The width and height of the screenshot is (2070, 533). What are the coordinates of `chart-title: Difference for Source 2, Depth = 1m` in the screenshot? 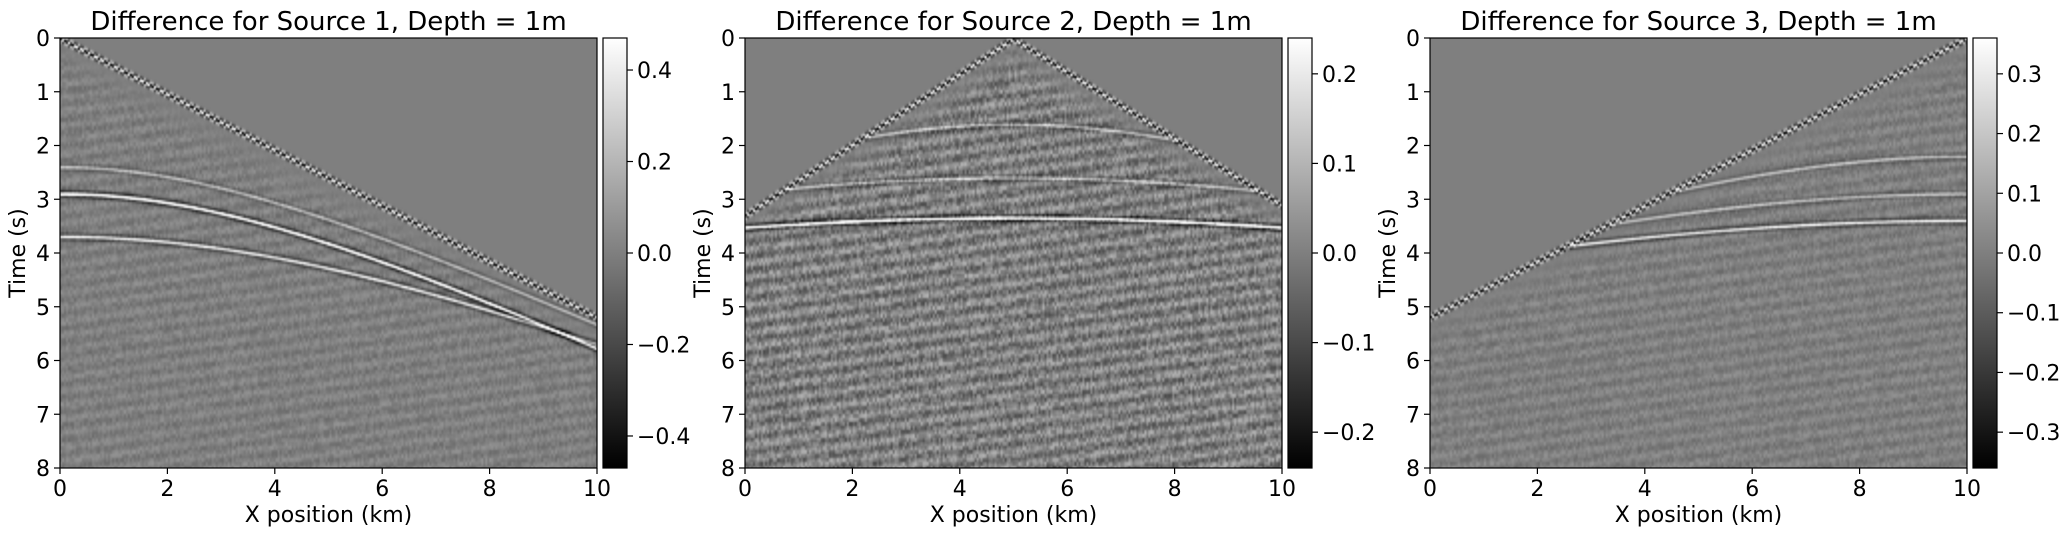 It's located at (1013, 22).